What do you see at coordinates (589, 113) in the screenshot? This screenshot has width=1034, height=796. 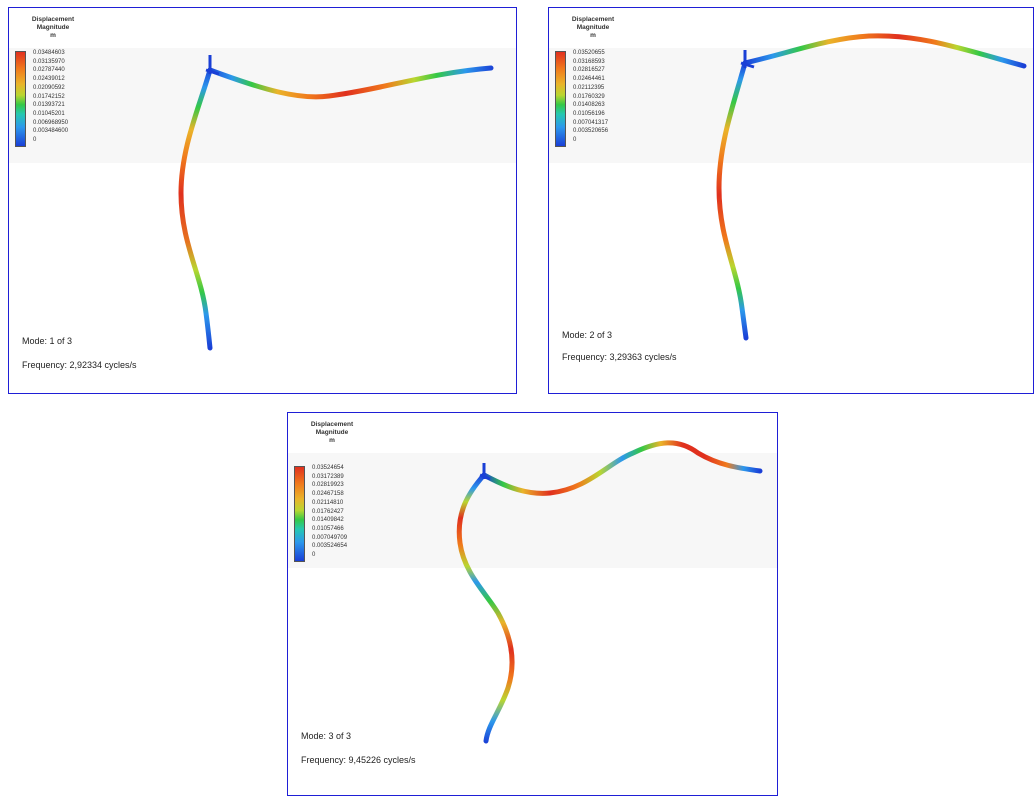 I see `legend-tick: 0.01056196` at bounding box center [589, 113].